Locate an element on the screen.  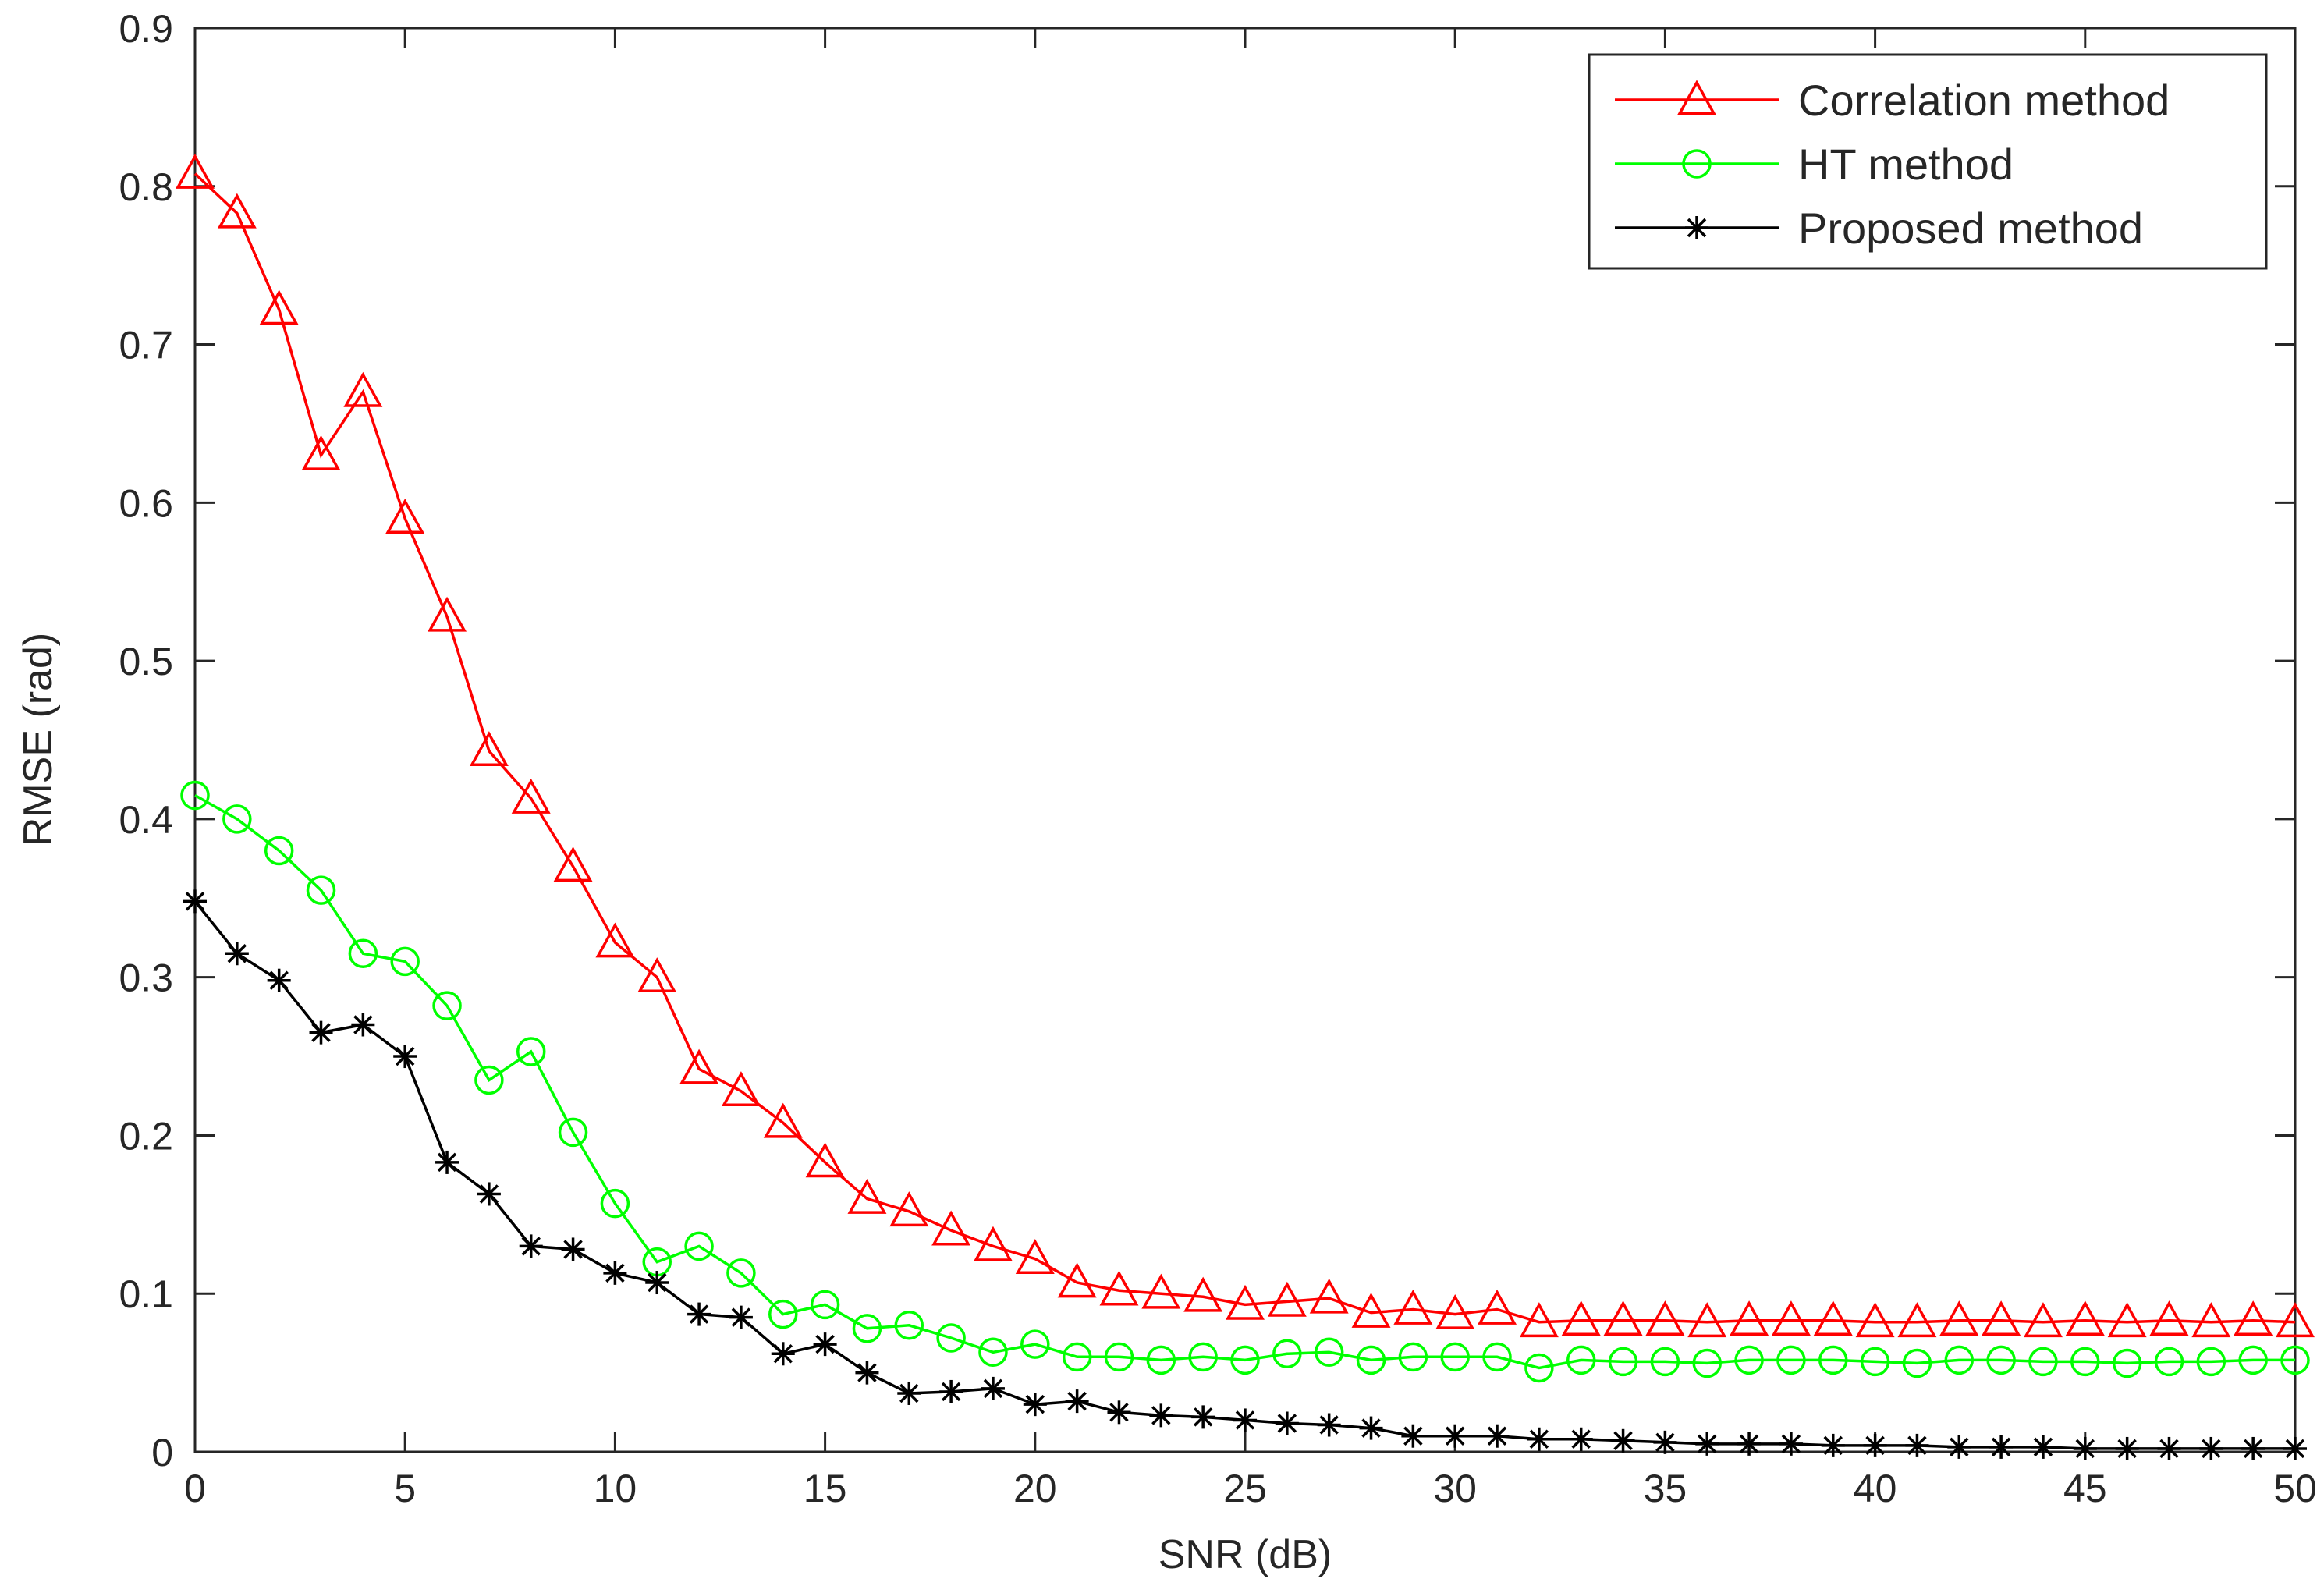
x-tick-label: 20 is located at coordinates (1035, 1488).